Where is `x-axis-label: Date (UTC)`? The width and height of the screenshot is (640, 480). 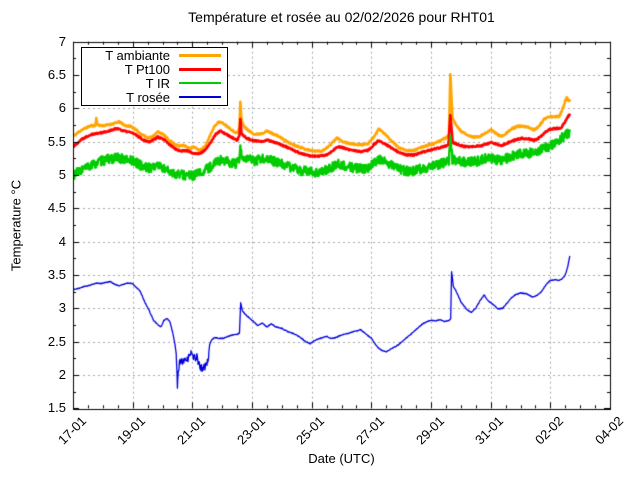
x-axis-label: Date (UTC) is located at coordinates (341, 458).